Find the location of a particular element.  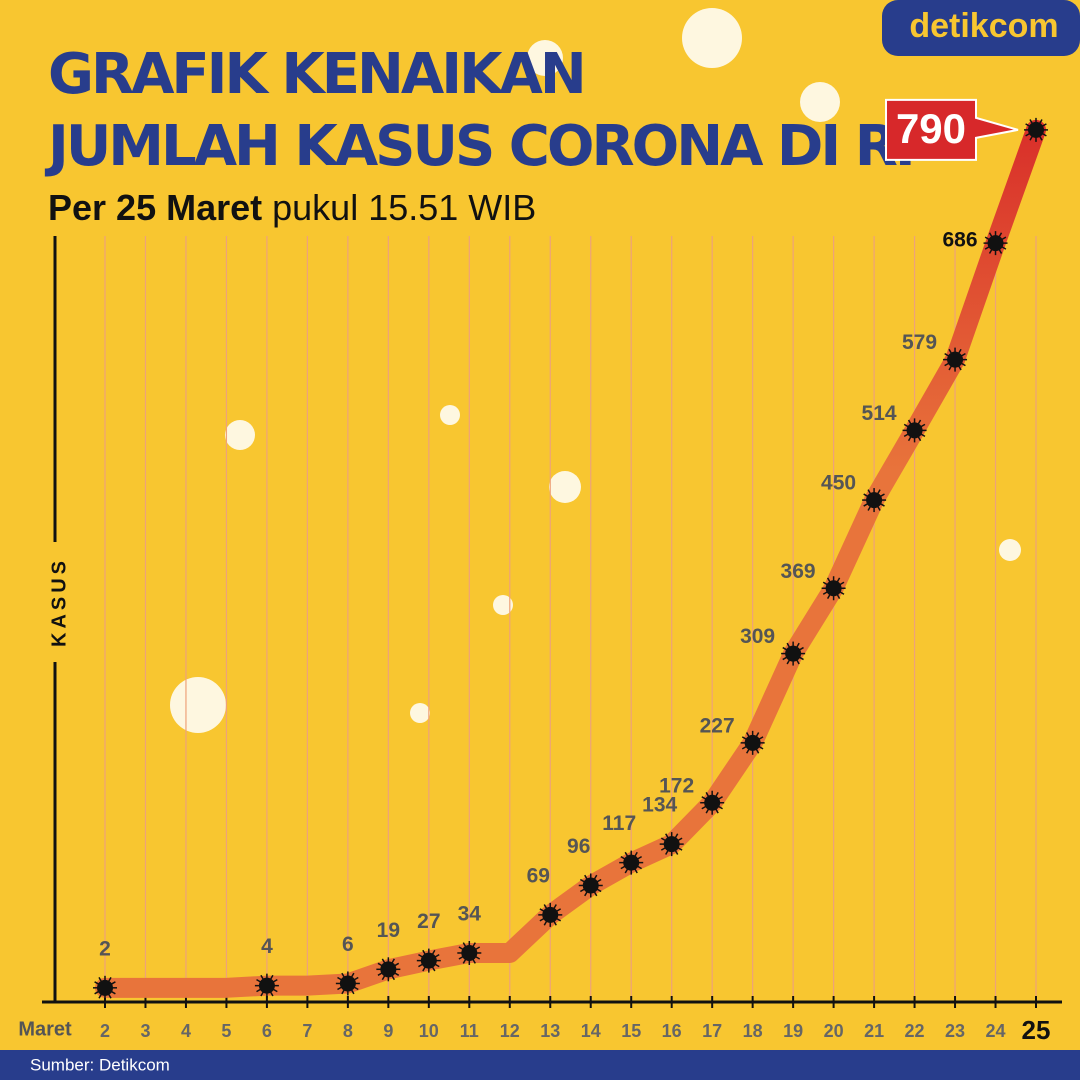

x-tick-label: 7 is located at coordinates (307, 1031).